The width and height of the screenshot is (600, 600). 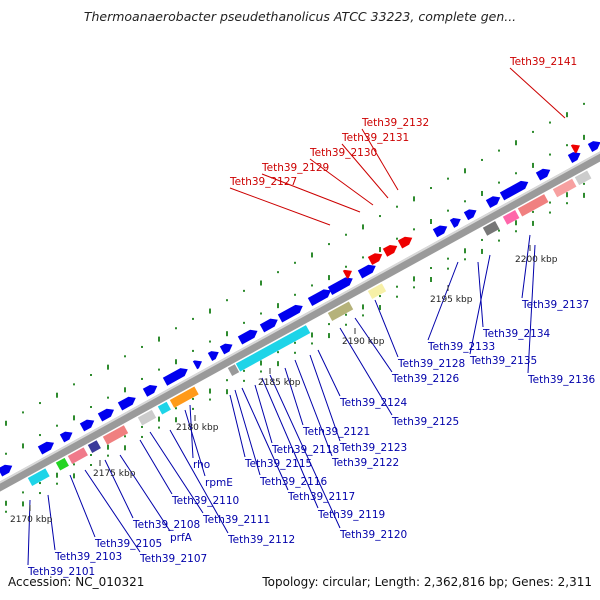 What do you see at coordinates (343, 153) in the screenshot?
I see `gene-label: Teth39_2130` at bounding box center [343, 153].